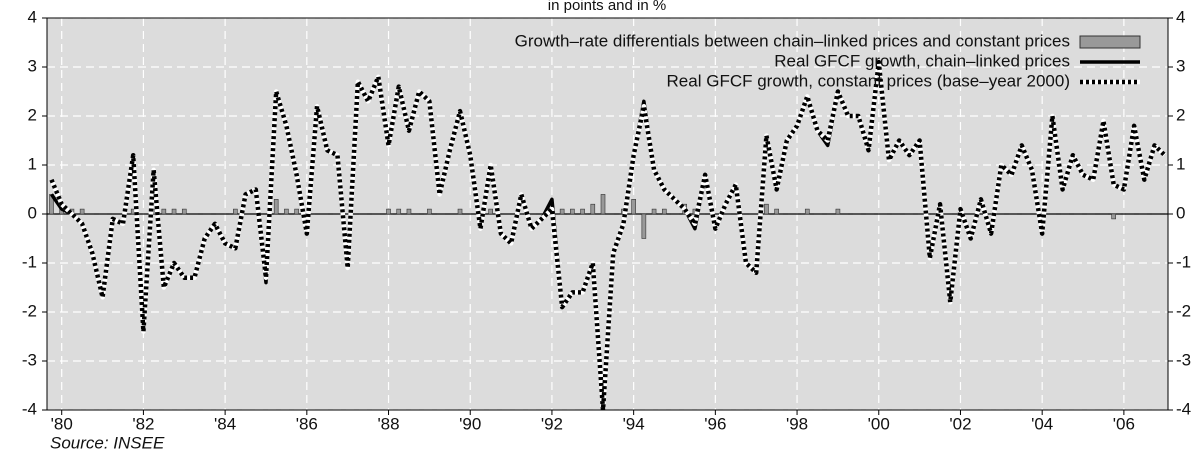  I want to click on y2-tick-label: -1, so click(1183, 261).